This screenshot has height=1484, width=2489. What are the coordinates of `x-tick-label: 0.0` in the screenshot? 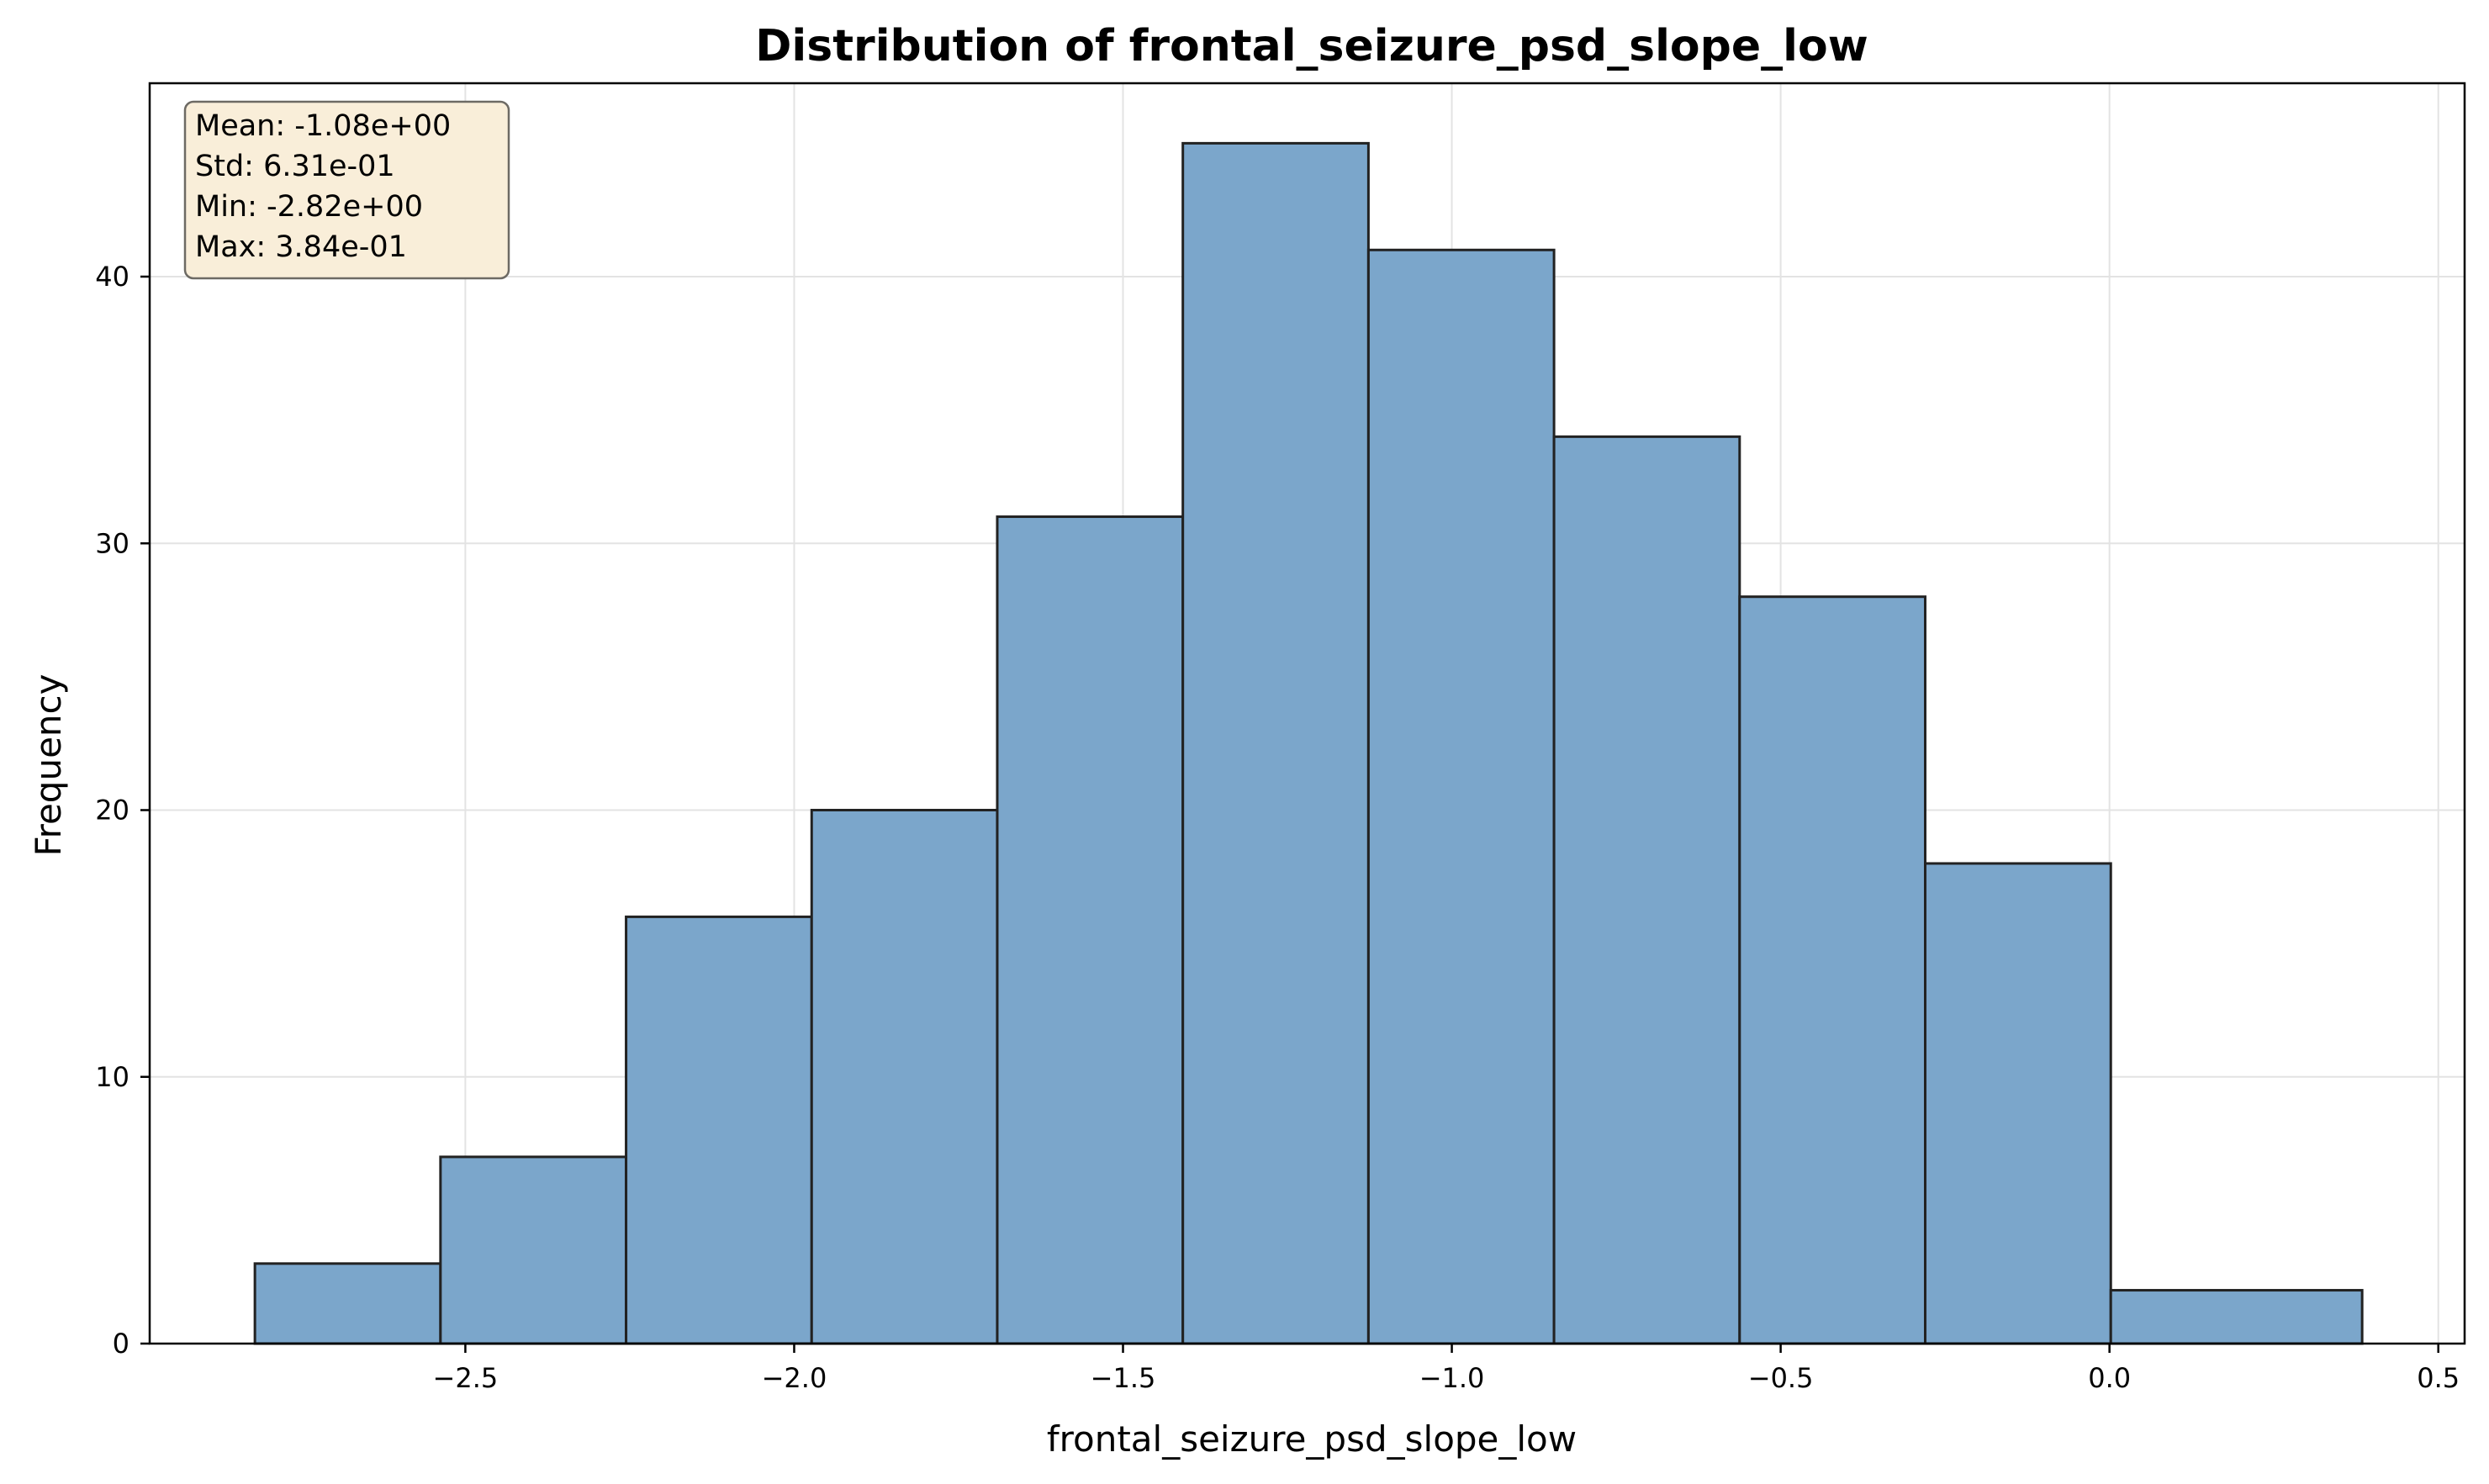 It's located at (2109, 1378).